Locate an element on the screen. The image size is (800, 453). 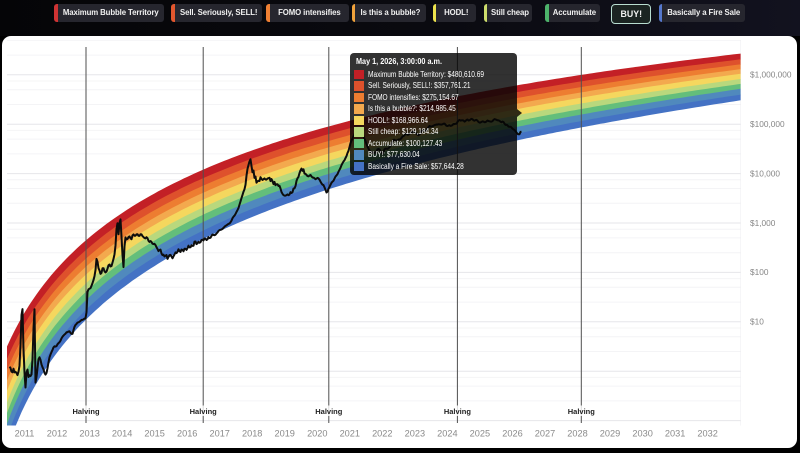
svg-text: $1,000,000 is located at coordinates (771, 75).